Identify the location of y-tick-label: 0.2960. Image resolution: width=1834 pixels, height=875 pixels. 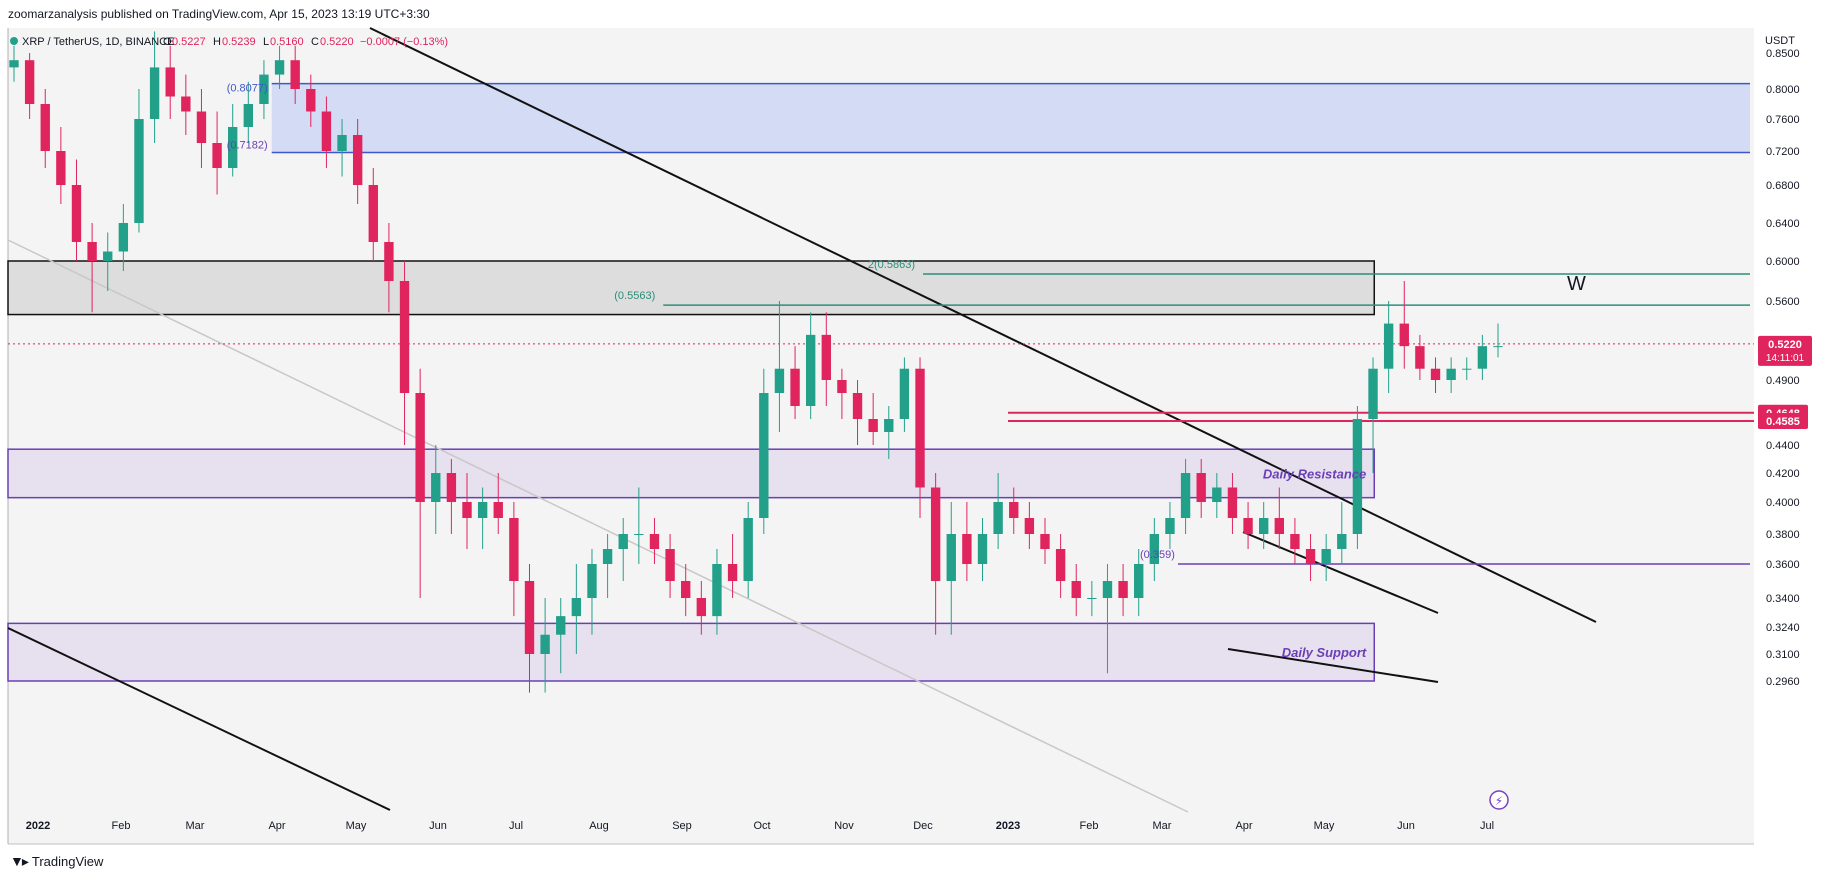
(1783, 682).